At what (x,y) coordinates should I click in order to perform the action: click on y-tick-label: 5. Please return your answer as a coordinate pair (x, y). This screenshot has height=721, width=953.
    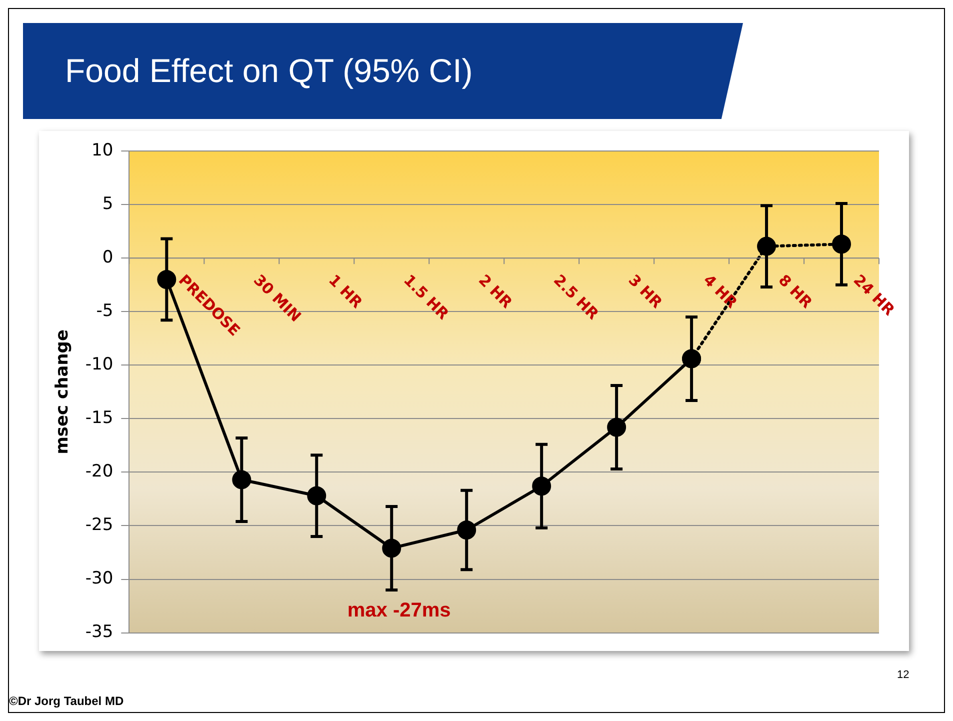
    Looking at the image, I should click on (108, 204).